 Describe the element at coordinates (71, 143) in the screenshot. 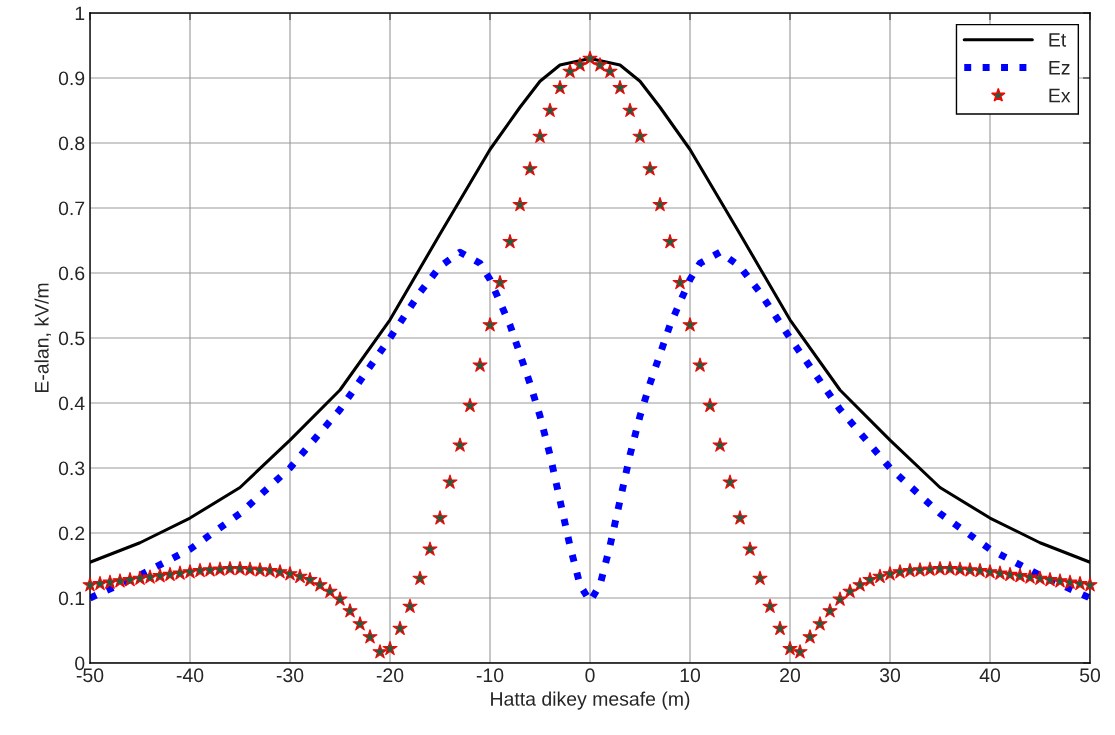

I see `y-tick-label: 0.8` at that location.